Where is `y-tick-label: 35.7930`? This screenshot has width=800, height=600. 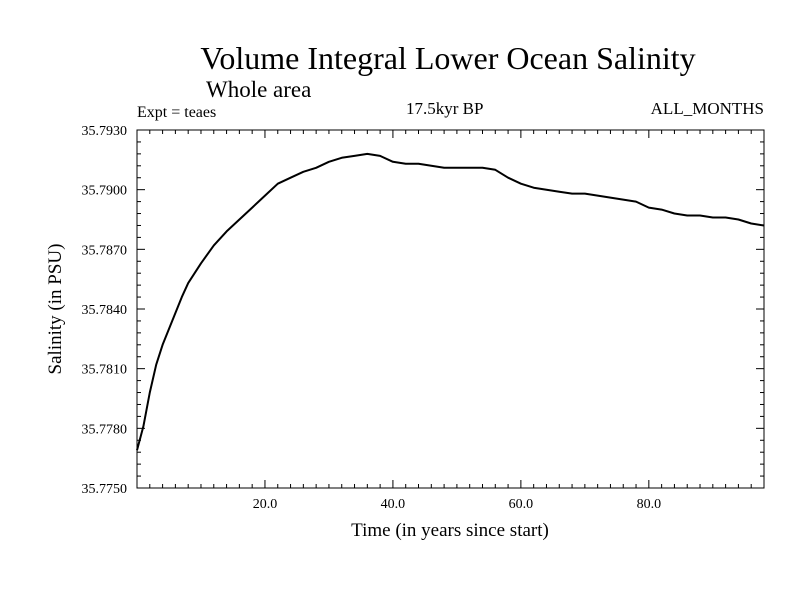
y-tick-label: 35.7930 is located at coordinates (105, 131).